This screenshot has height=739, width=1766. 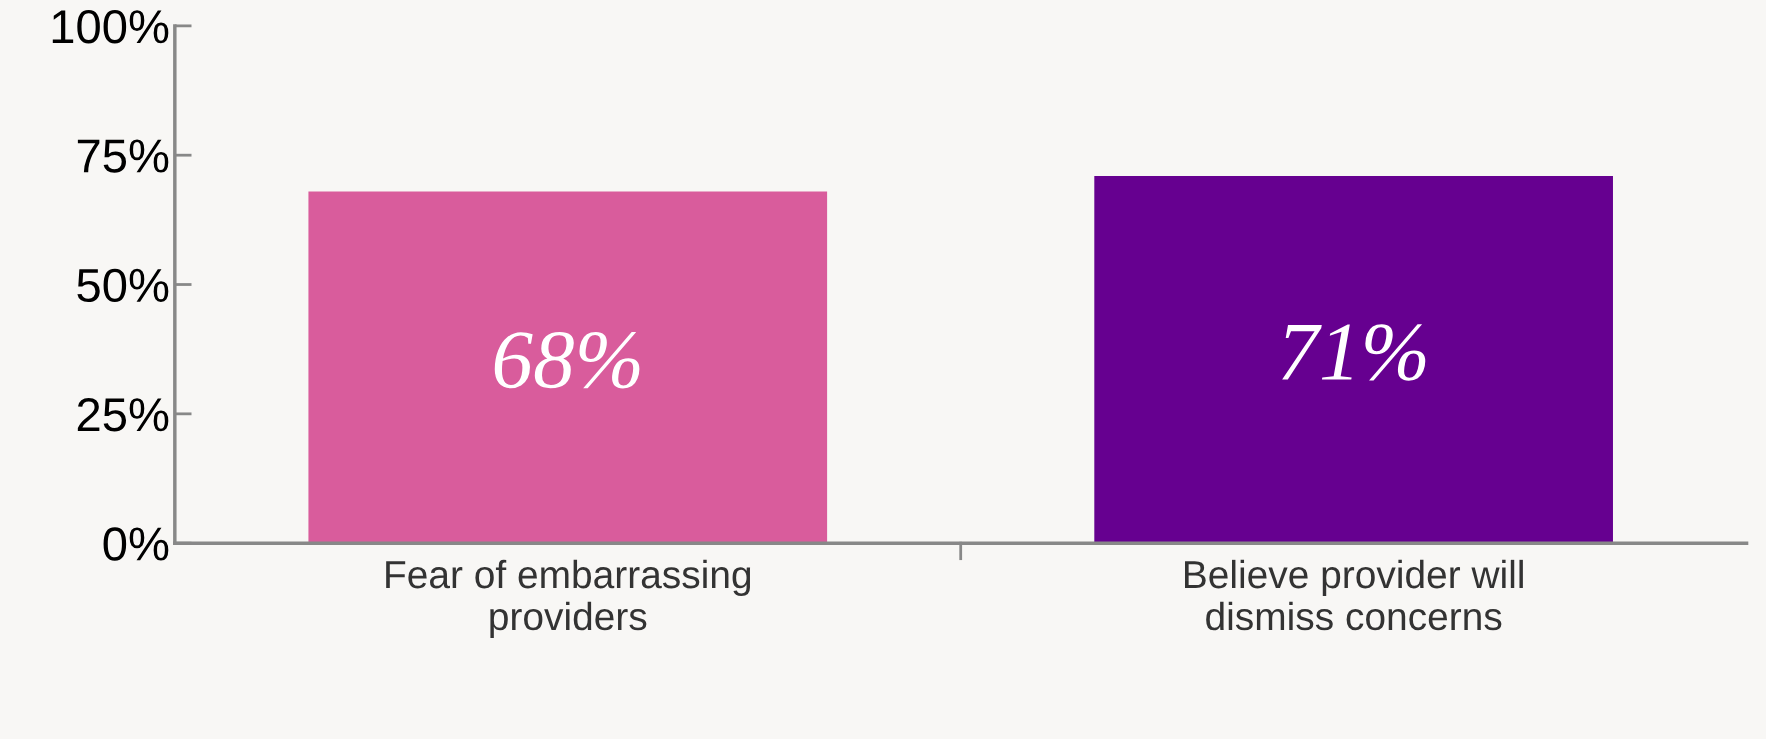 What do you see at coordinates (568, 598) in the screenshot?
I see `x-tick-label: Fear of embarrassing providers` at bounding box center [568, 598].